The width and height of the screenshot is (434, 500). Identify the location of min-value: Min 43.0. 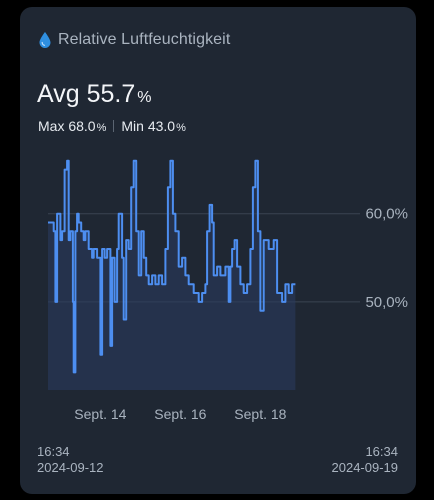
(148, 126).